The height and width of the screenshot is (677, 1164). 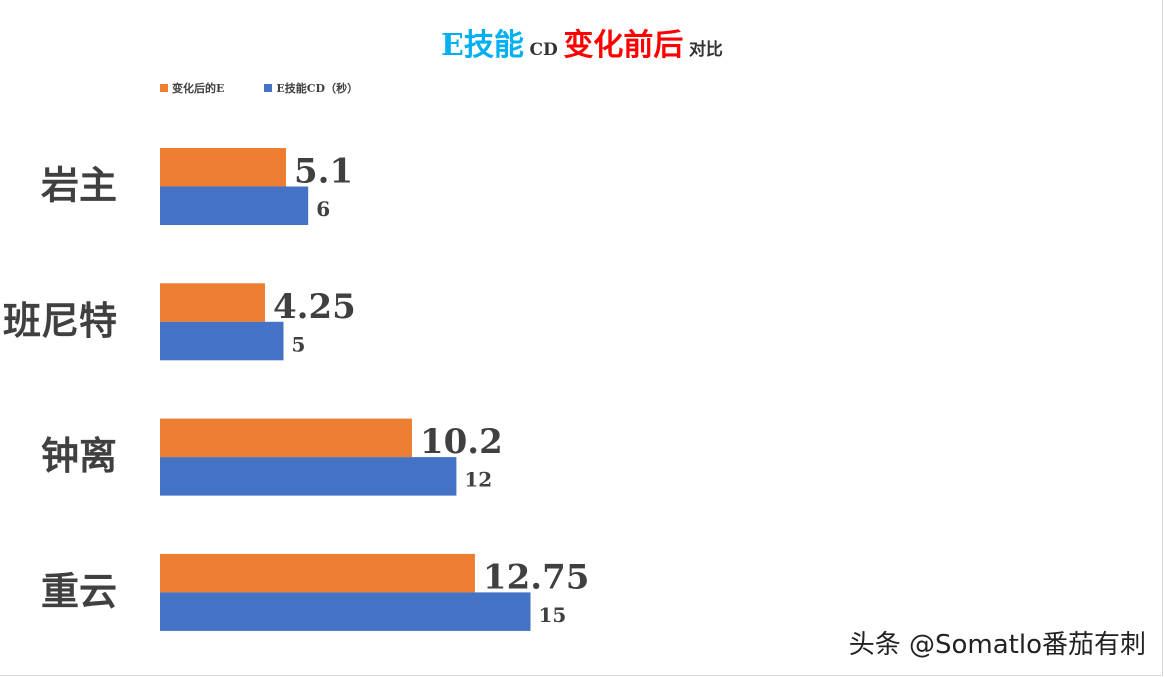 I want to click on legend-swatch-after, so click(x=164, y=88).